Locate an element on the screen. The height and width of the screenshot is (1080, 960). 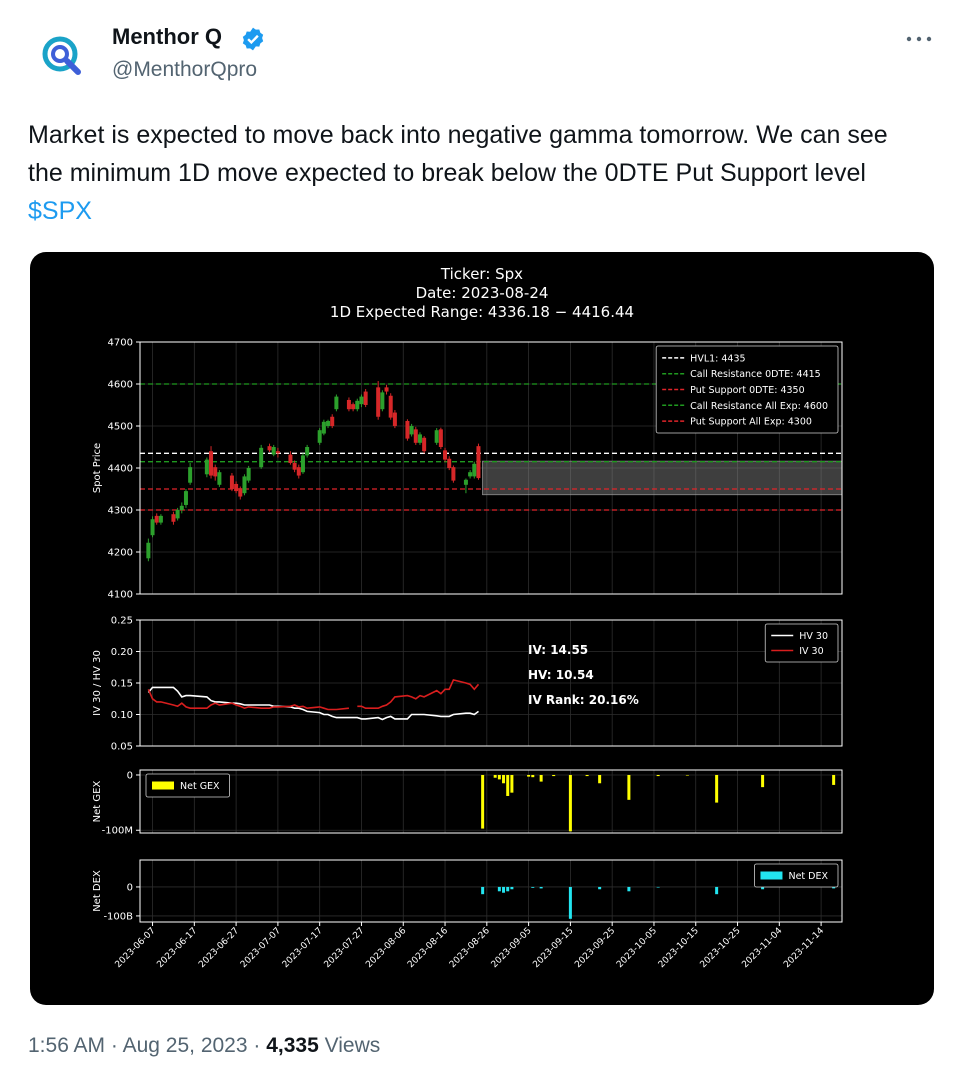
annotation: IV: 14.55 is located at coordinates (558, 650).